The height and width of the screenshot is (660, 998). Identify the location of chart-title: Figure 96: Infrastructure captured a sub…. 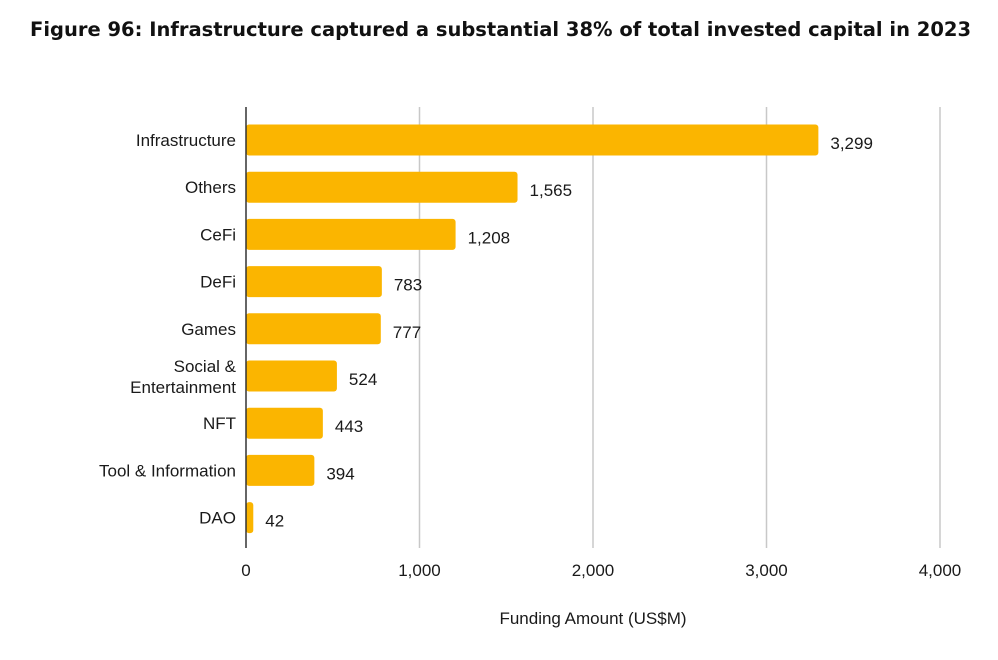
(501, 29).